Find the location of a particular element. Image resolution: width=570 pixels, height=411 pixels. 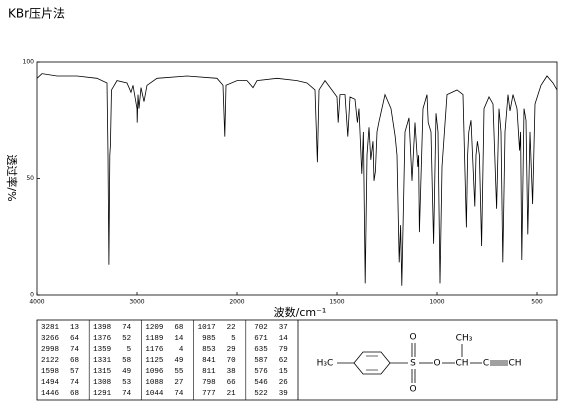

structure: H₃C S O O O CH CH₃ C CH is located at coordinates (419, 364).